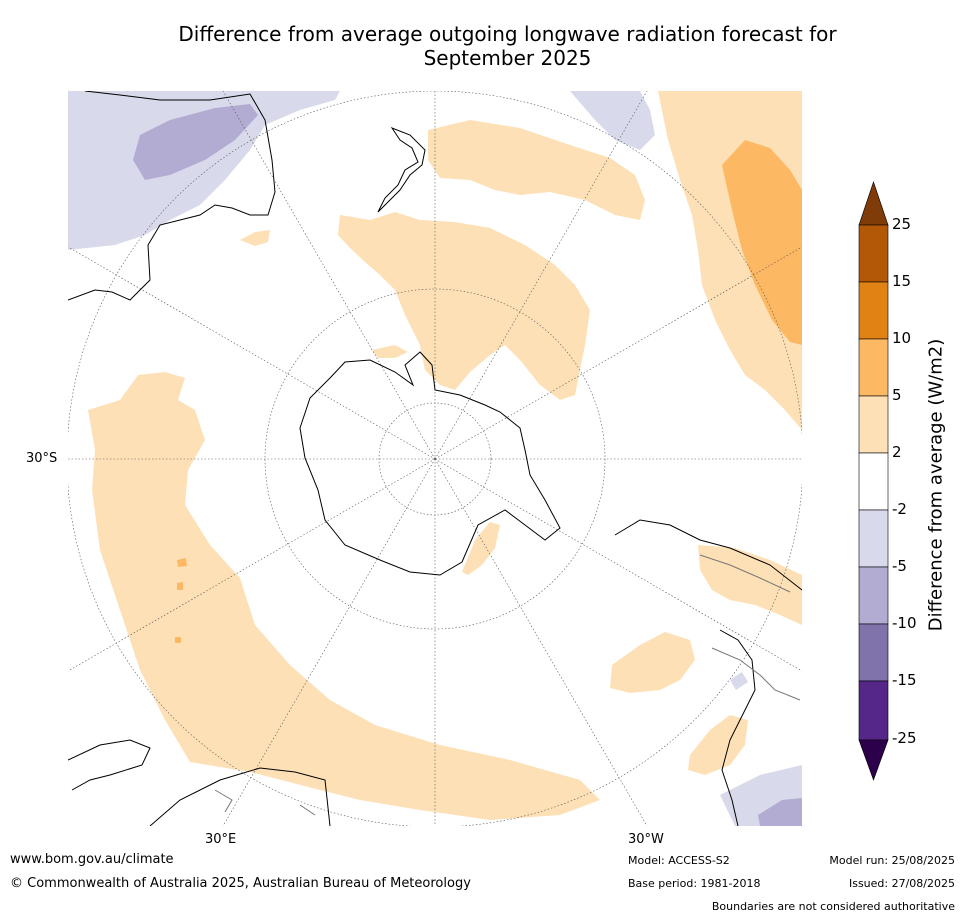  I want to click on colorbar-tick-m15: -15, so click(904, 680).